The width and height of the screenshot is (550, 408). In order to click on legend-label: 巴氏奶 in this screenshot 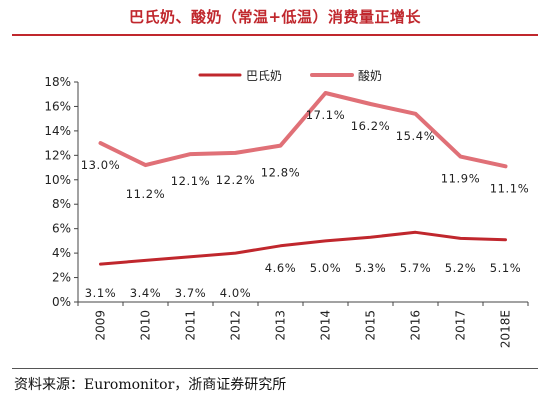, I will do `click(264, 76)`.